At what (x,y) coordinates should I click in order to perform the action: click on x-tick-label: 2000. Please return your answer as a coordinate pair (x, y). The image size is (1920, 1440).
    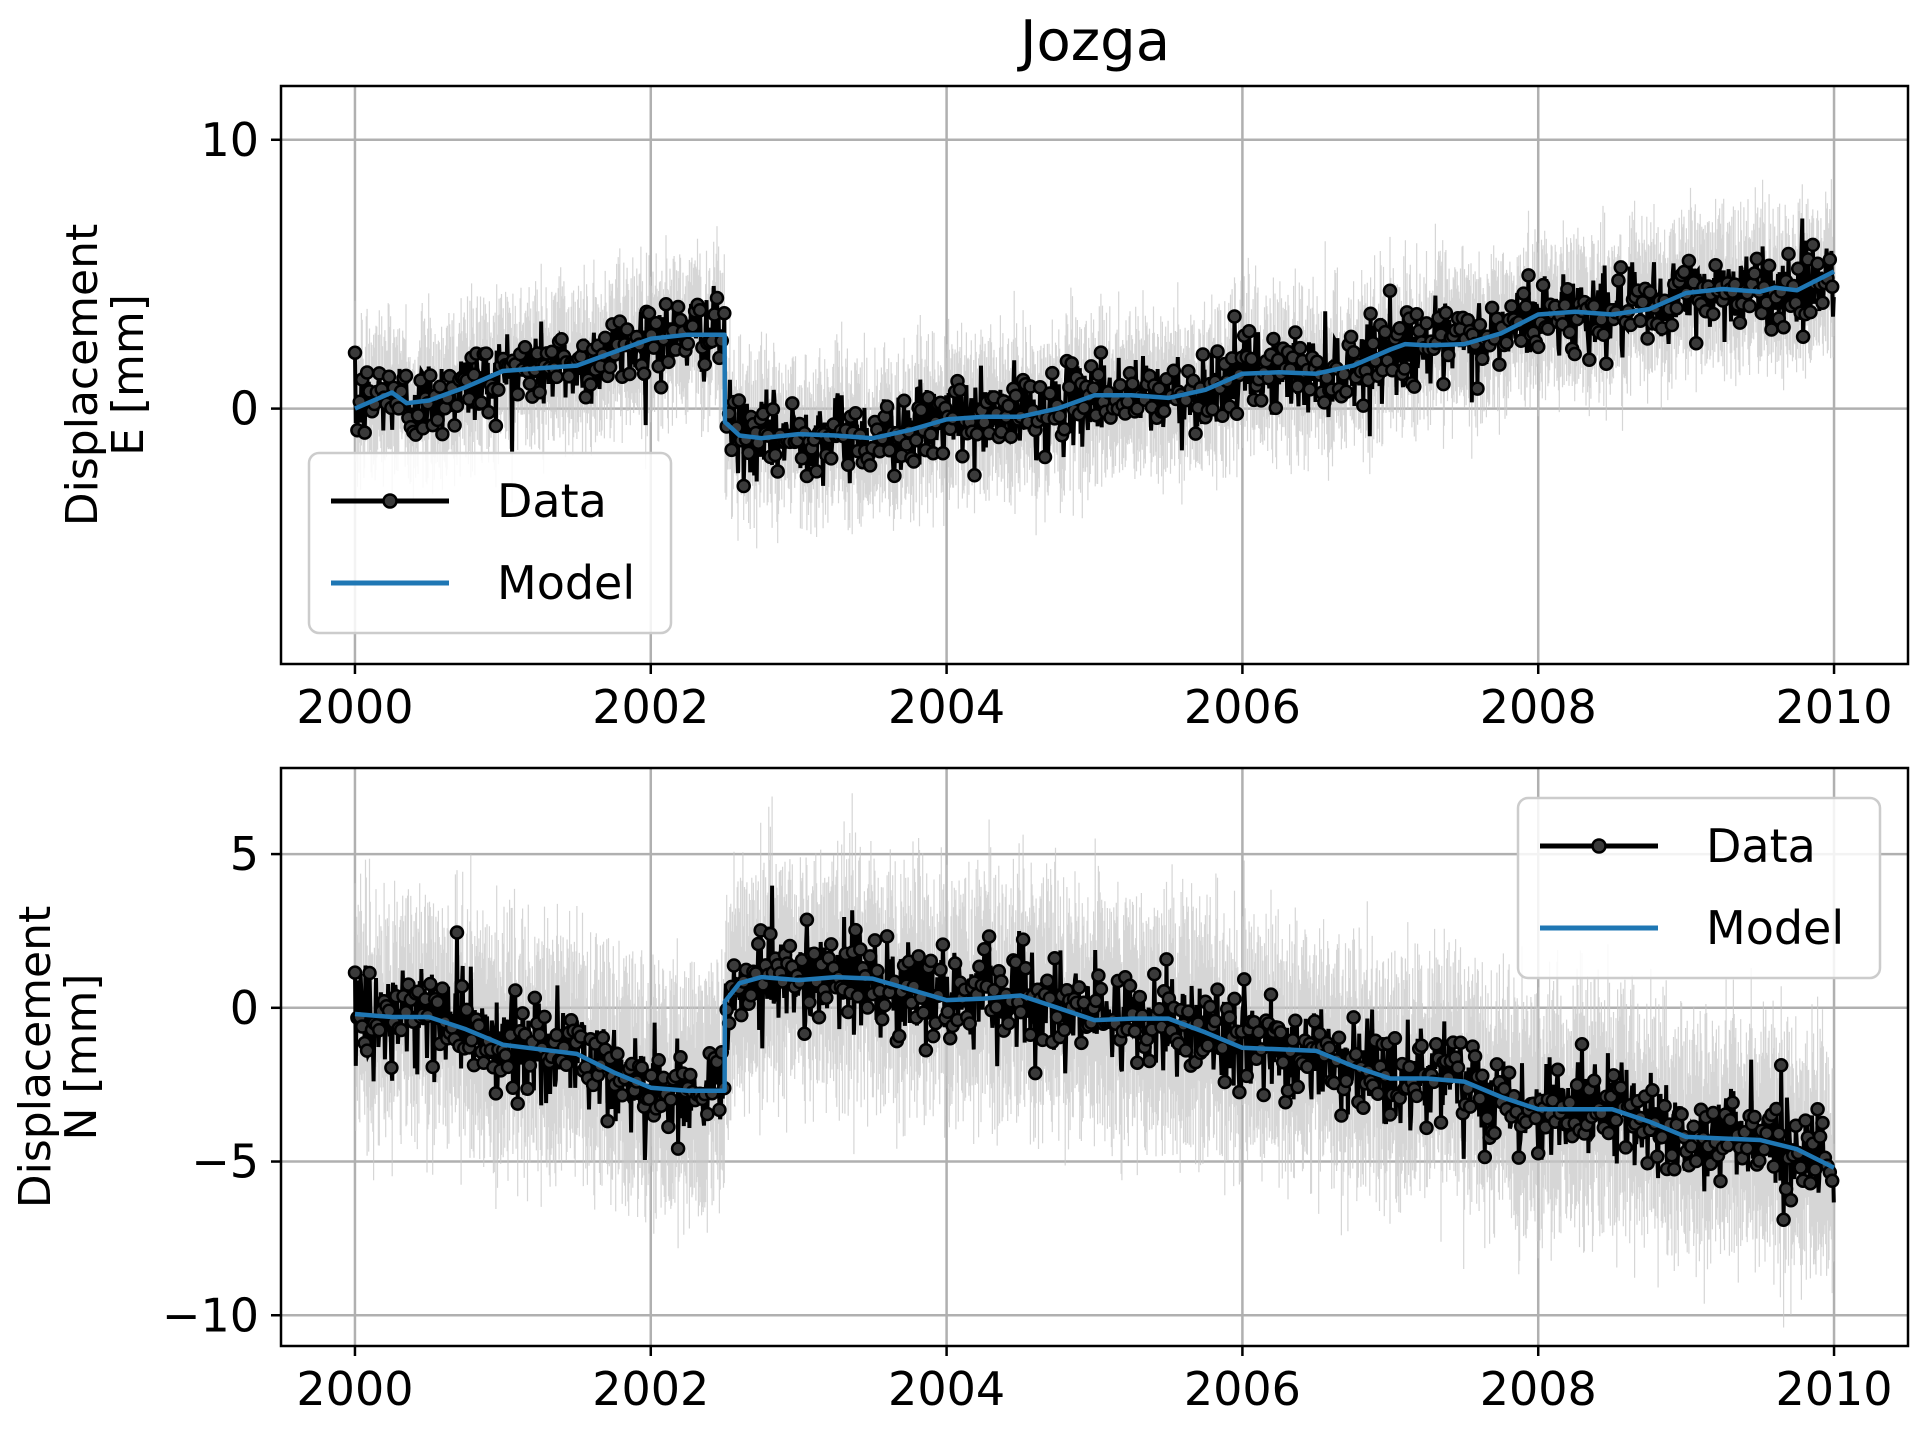
    Looking at the image, I should click on (354, 707).